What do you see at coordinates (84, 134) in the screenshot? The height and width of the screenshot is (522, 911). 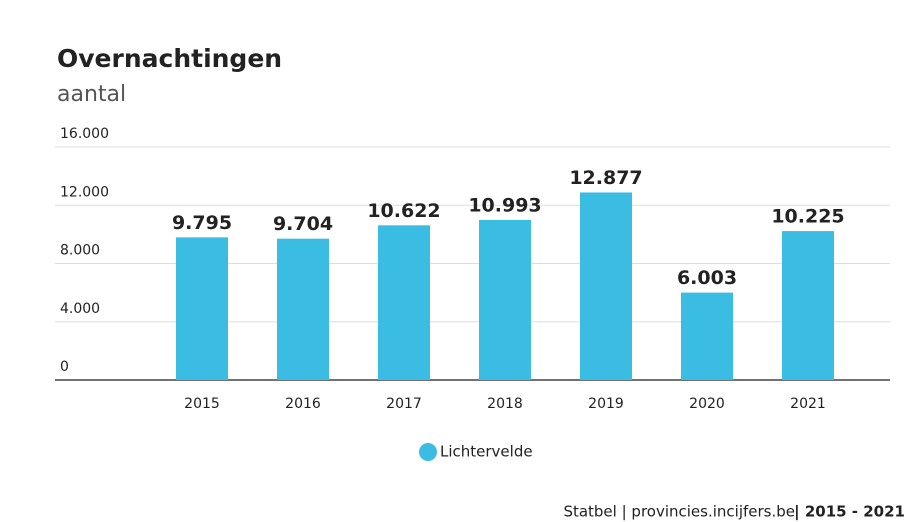 I see `y-tick-label: 16.000` at bounding box center [84, 134].